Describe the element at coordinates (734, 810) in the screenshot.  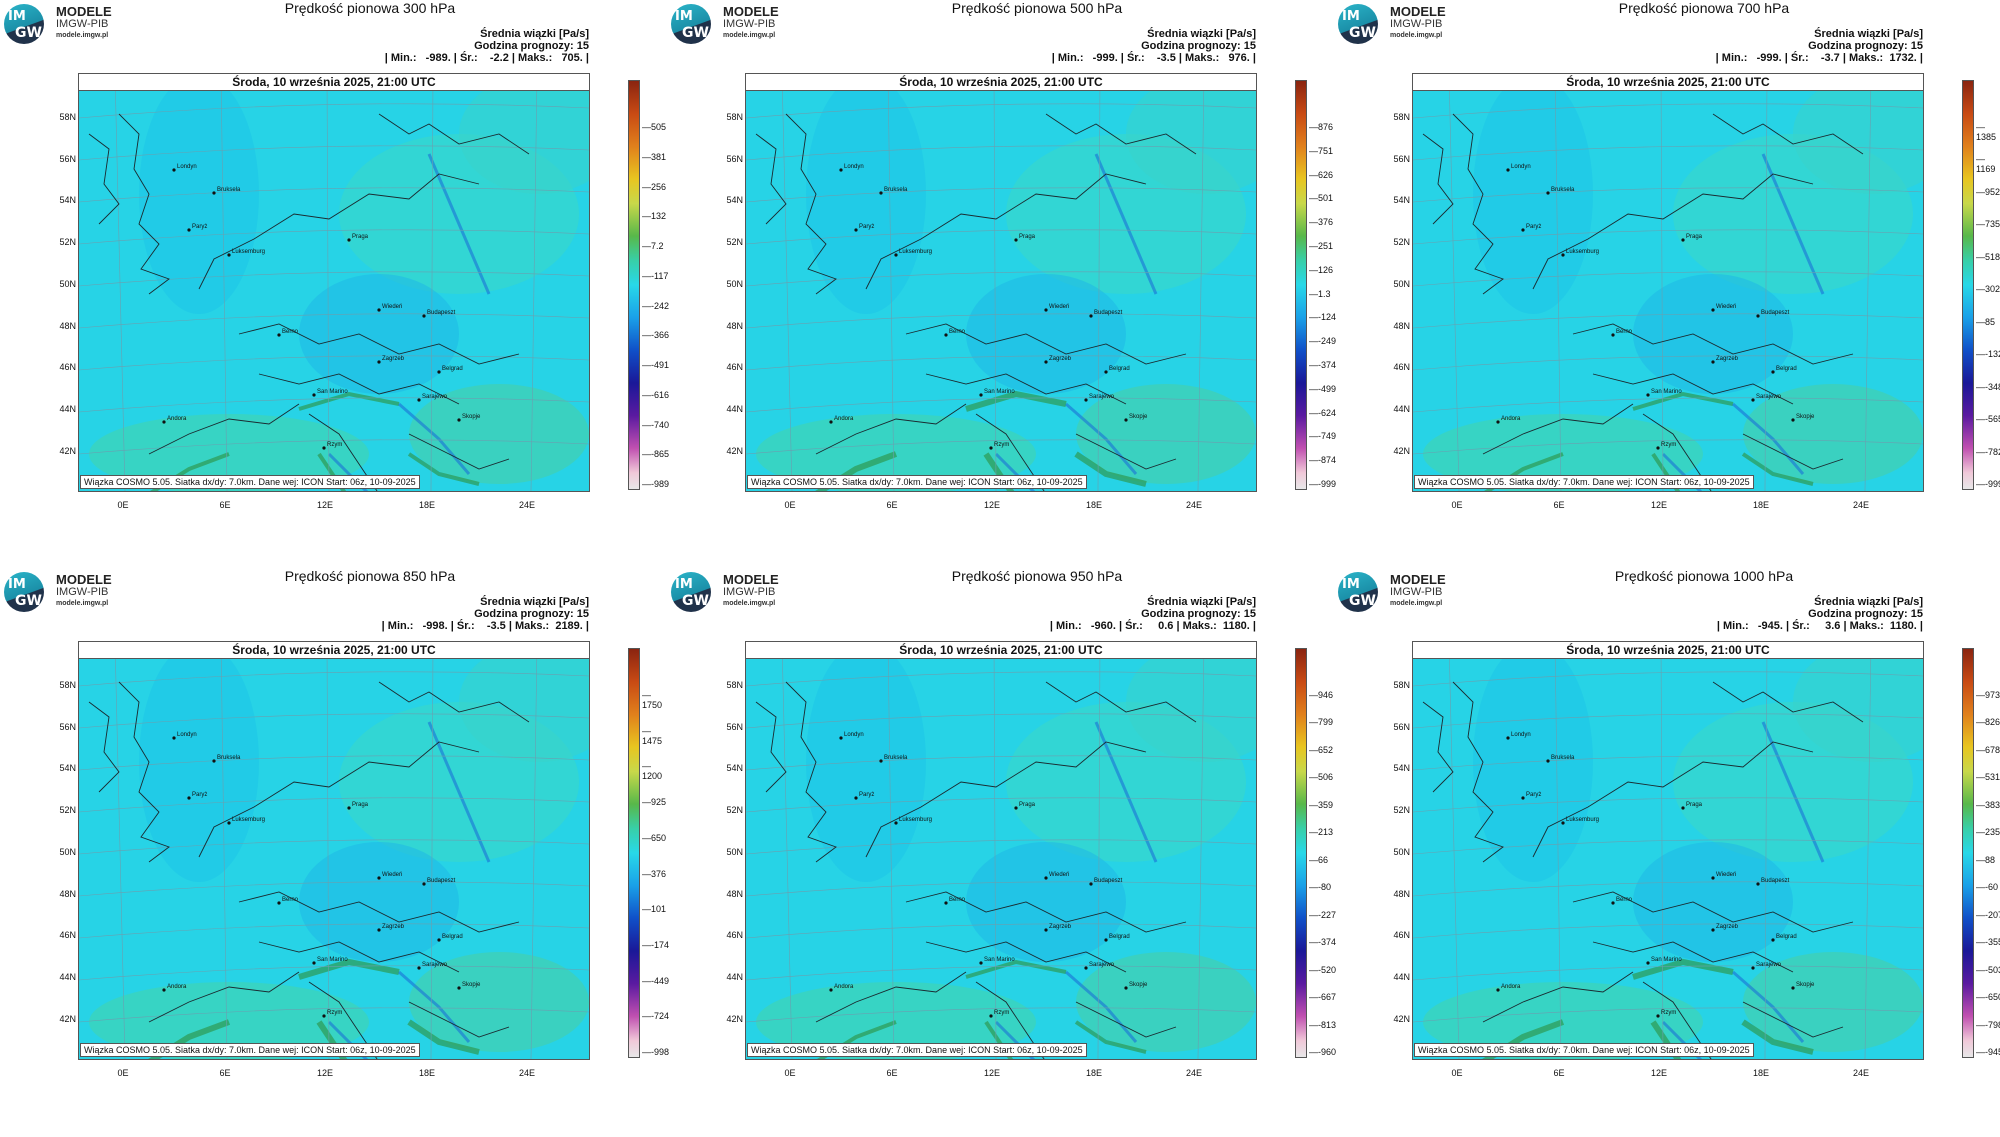
I see `lat-tick-label: 52N` at that location.